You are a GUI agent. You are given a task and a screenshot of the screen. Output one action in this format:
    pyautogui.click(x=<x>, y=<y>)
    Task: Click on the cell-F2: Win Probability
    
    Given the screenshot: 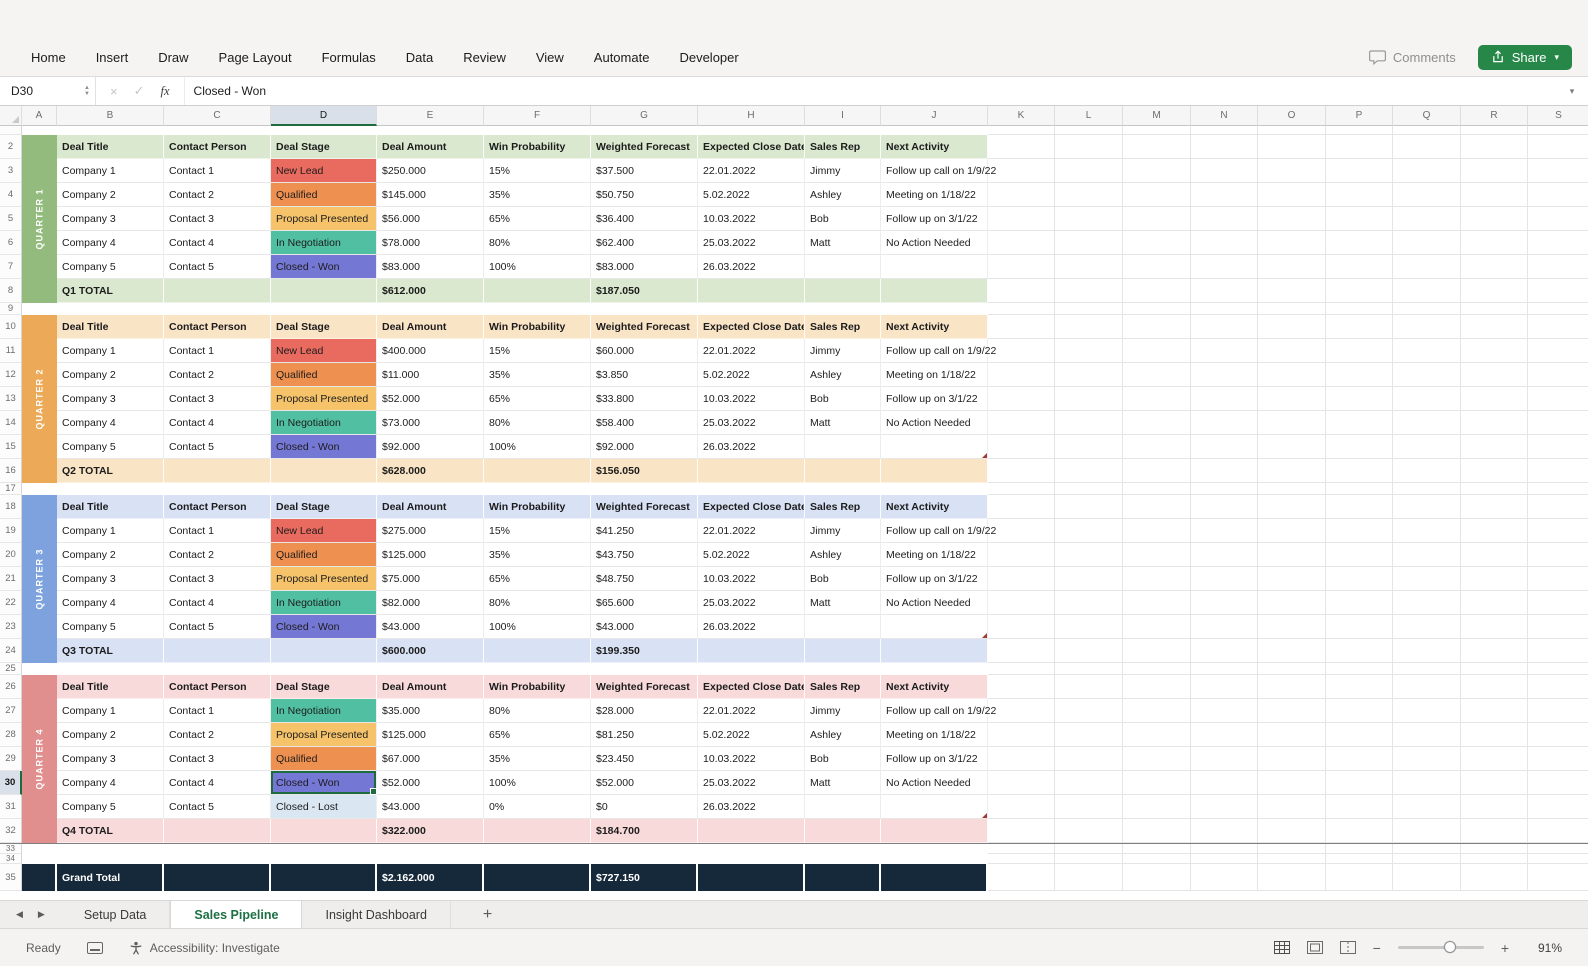 What is the action you would take?
    pyautogui.click(x=537, y=147)
    